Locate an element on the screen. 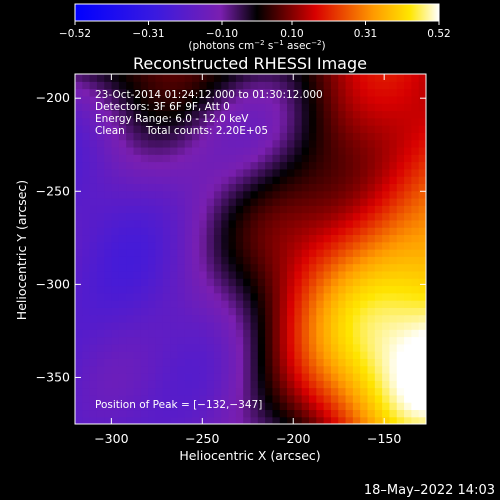 This screenshot has width=500, height=500. observation-time: 23-Oct-2014 01:24:12.000 to 01:30:12.000 is located at coordinates (209, 95).